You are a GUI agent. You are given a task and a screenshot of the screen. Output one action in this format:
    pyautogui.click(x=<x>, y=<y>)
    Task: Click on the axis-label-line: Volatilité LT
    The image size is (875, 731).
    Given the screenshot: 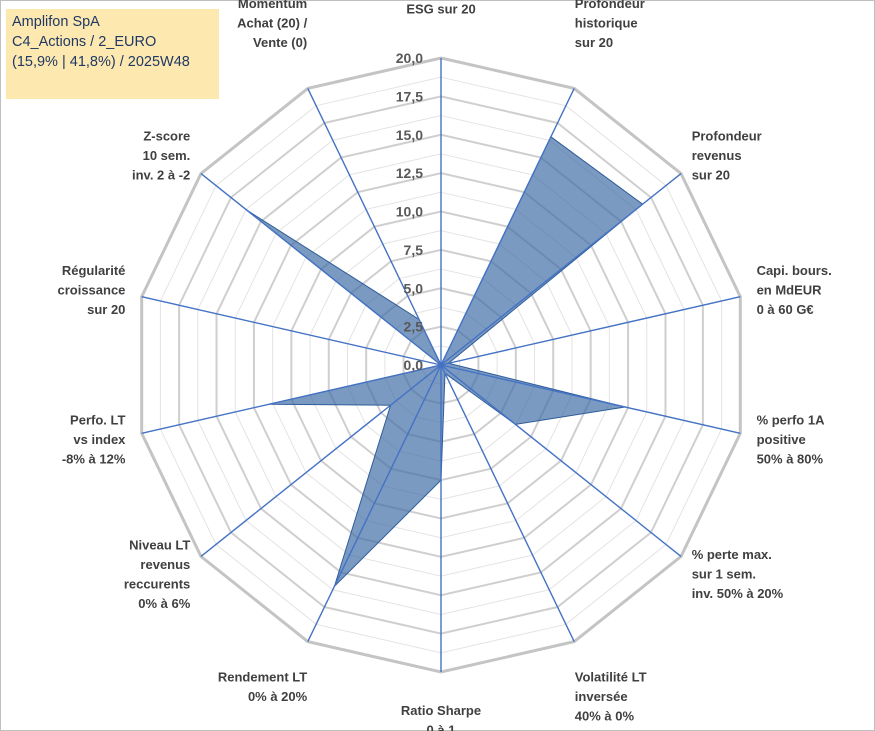 What is the action you would take?
    pyautogui.click(x=611, y=677)
    